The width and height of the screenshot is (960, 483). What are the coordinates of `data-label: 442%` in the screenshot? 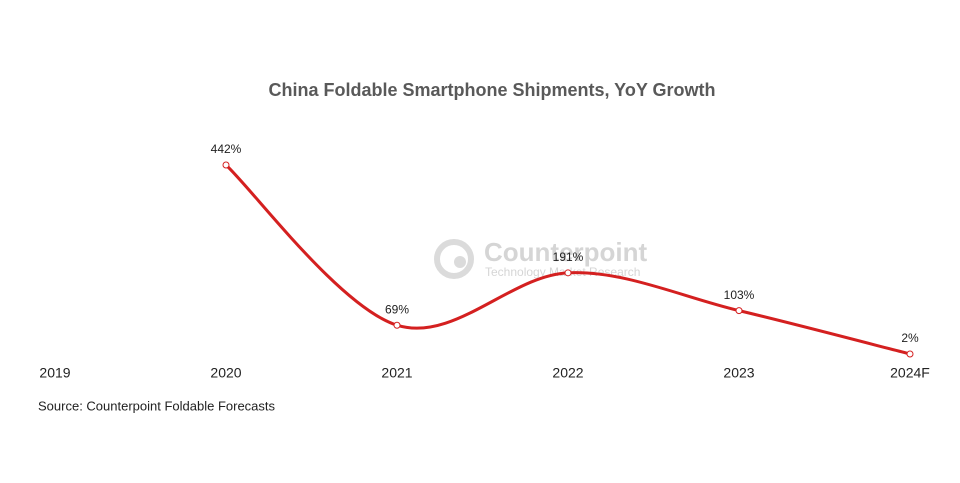 It's located at (226, 149).